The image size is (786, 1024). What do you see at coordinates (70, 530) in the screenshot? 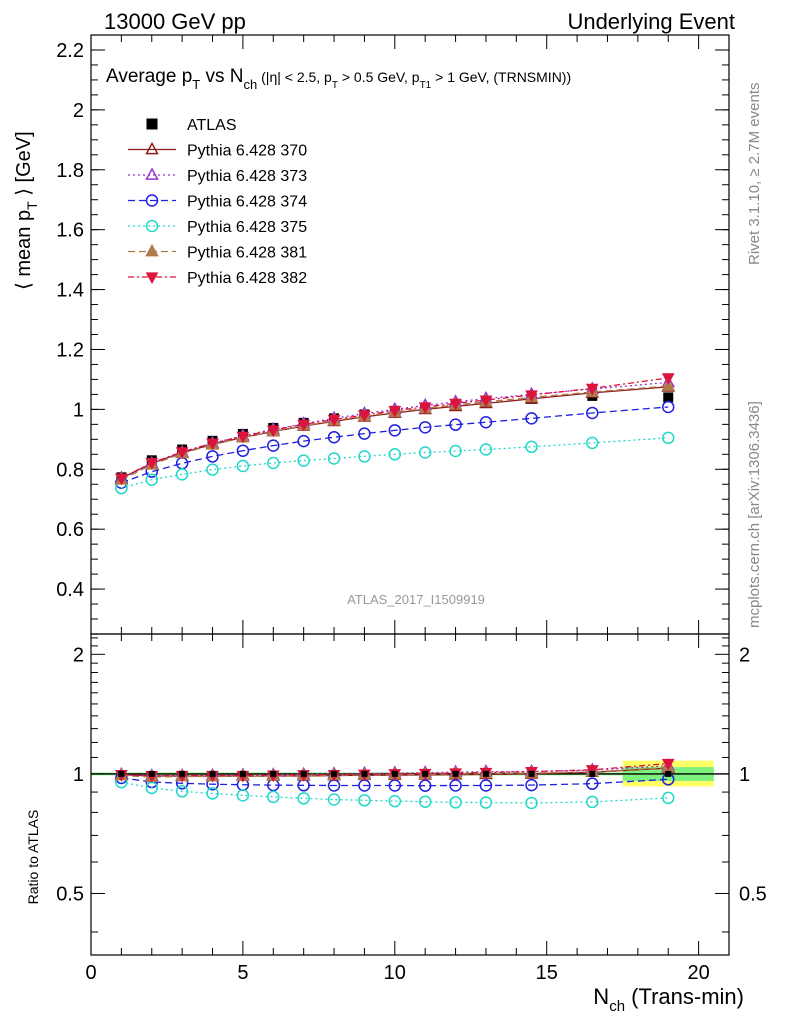
I see `main-y-tick-label: 0.6` at bounding box center [70, 530].